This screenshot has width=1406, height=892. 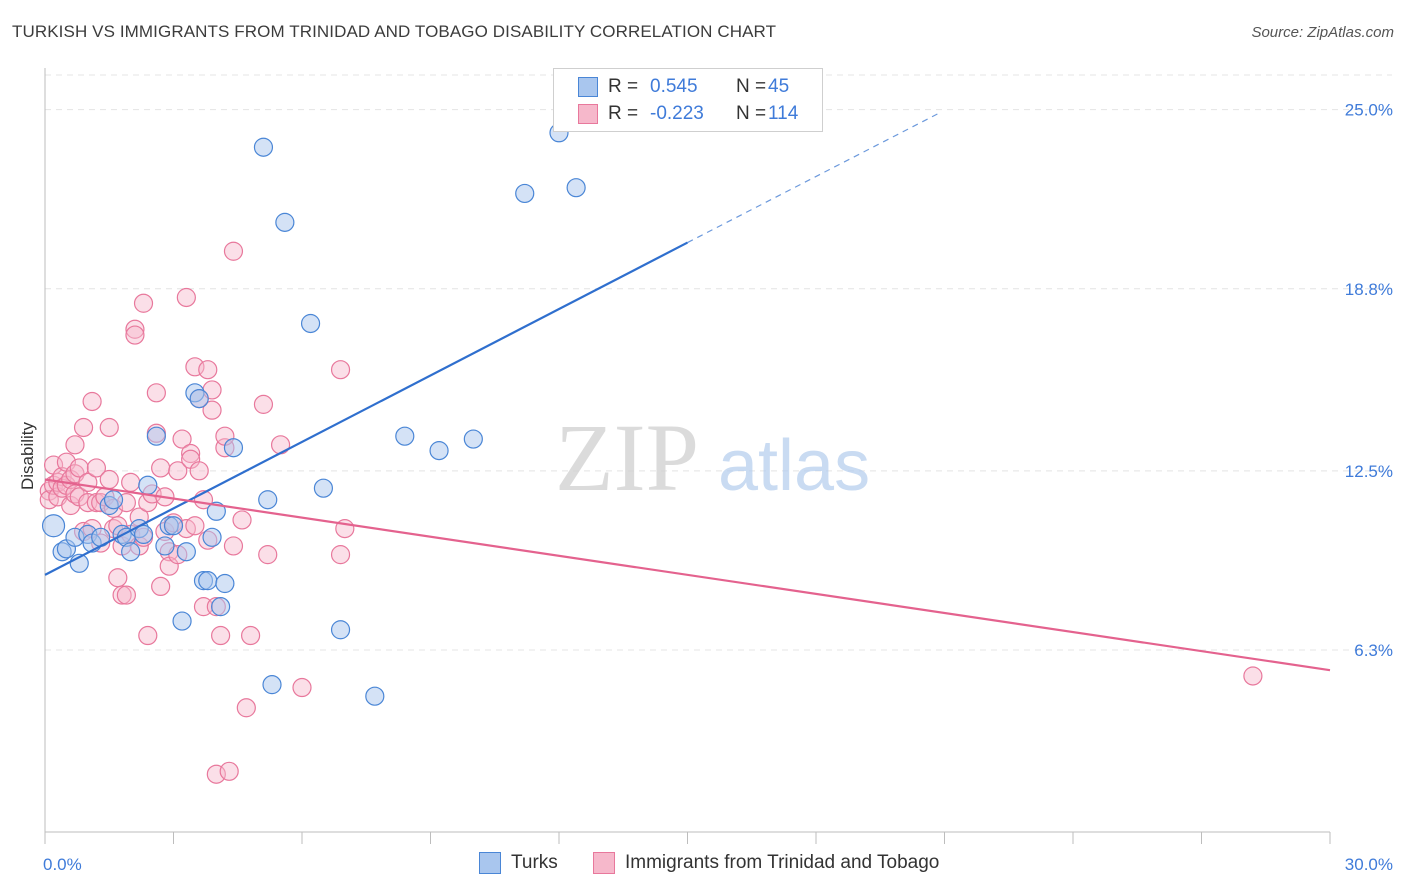 I want to click on legend-r-value: -0.223, so click(x=677, y=113).